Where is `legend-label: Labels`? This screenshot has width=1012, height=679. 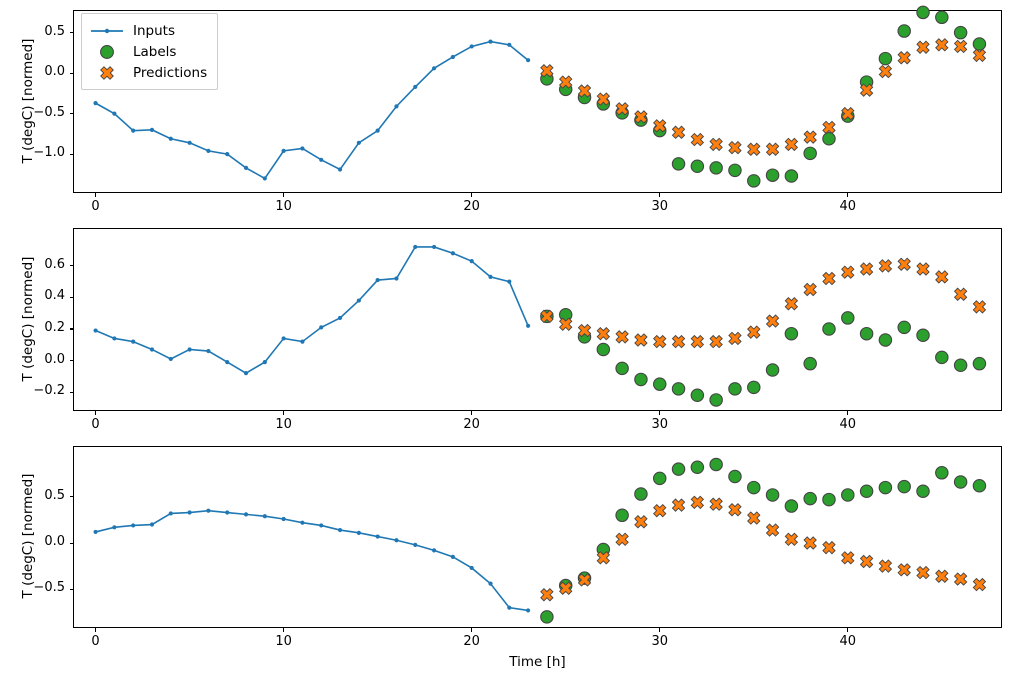 legend-label: Labels is located at coordinates (155, 51).